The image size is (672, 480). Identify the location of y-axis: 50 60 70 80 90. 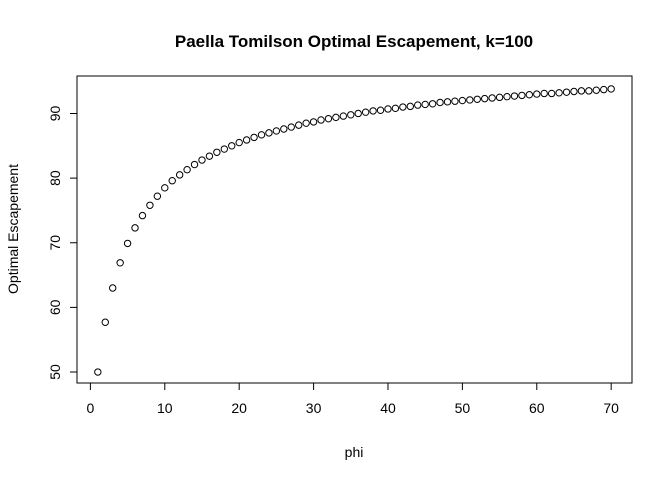
(62, 242).